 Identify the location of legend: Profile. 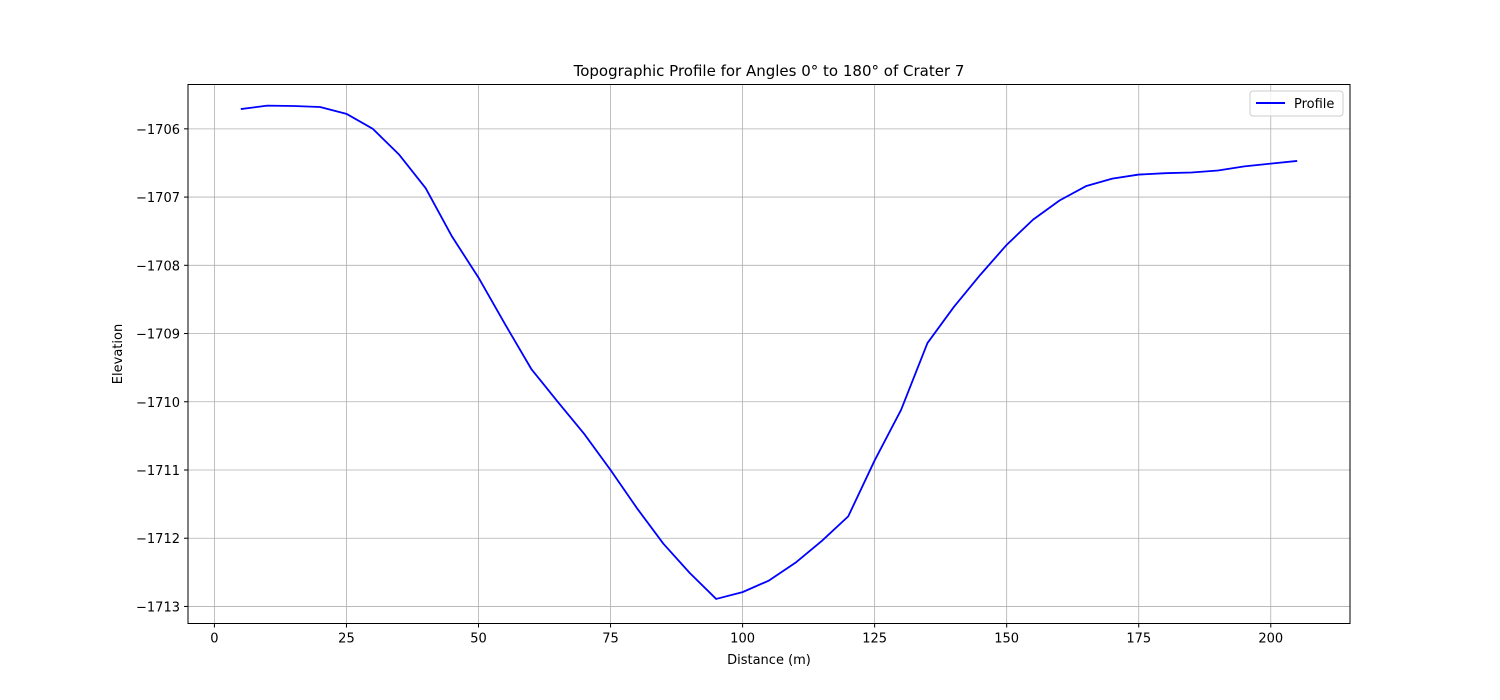
(1296, 103).